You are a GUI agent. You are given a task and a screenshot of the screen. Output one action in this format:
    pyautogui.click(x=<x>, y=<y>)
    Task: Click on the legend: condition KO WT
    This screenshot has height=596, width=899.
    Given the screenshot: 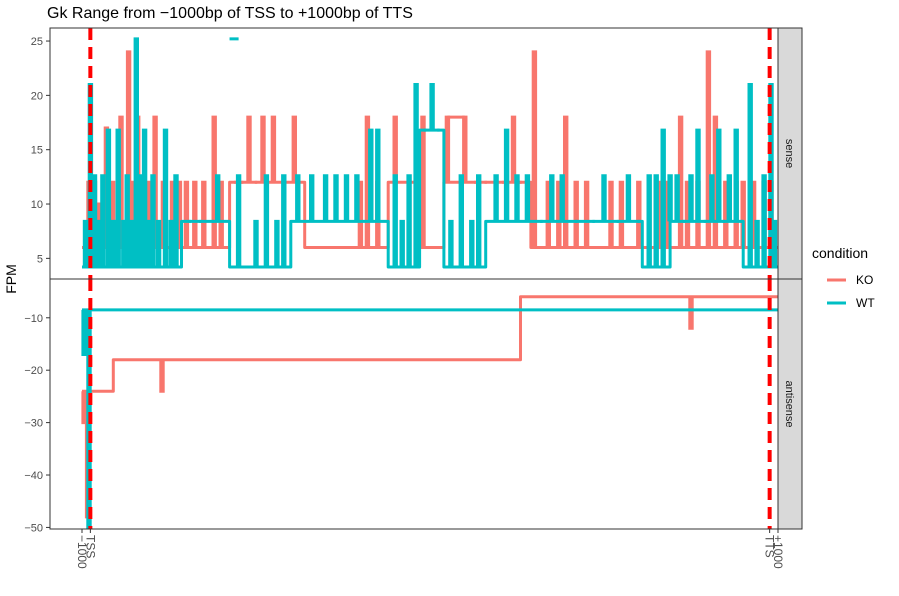 What is the action you would take?
    pyautogui.click(x=843, y=277)
    